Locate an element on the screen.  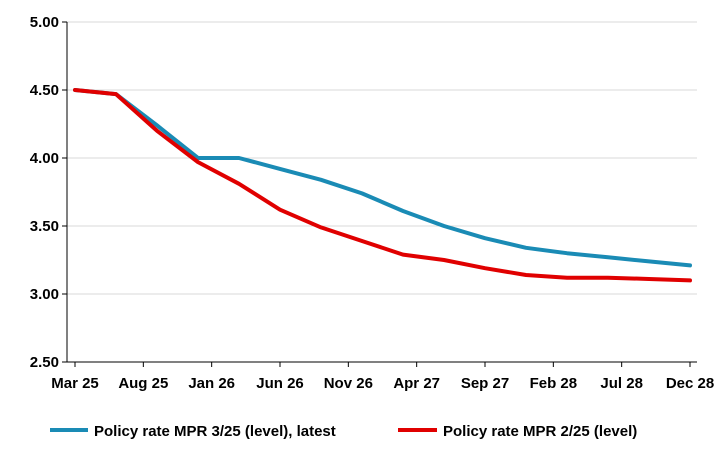
x-tick-label: Apr 27 is located at coordinates (416, 383).